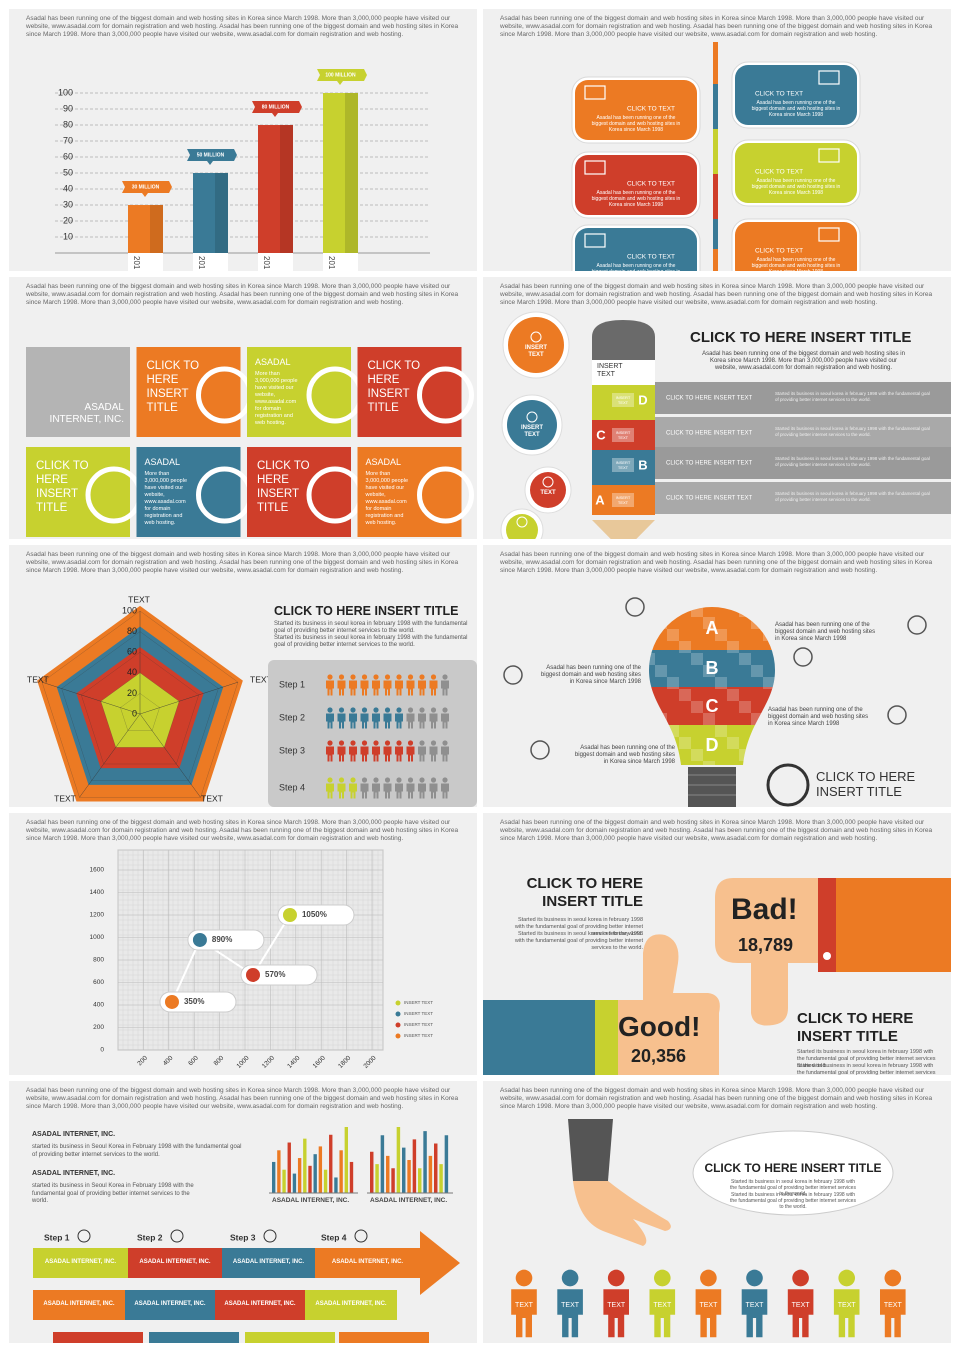  Describe the element at coordinates (622, 1213) in the screenshot. I see `hand` at that location.